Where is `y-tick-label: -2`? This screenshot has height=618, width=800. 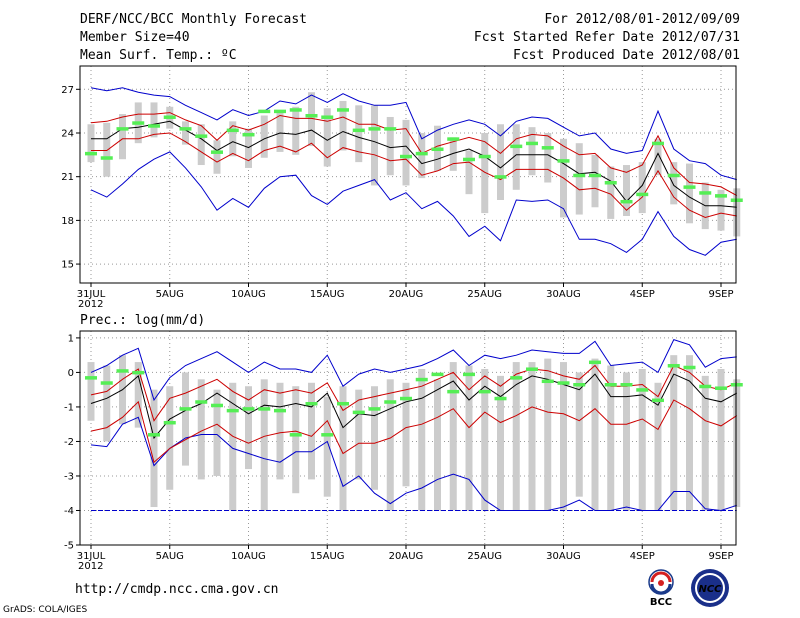 y-tick-label: -2 is located at coordinates (69, 442).